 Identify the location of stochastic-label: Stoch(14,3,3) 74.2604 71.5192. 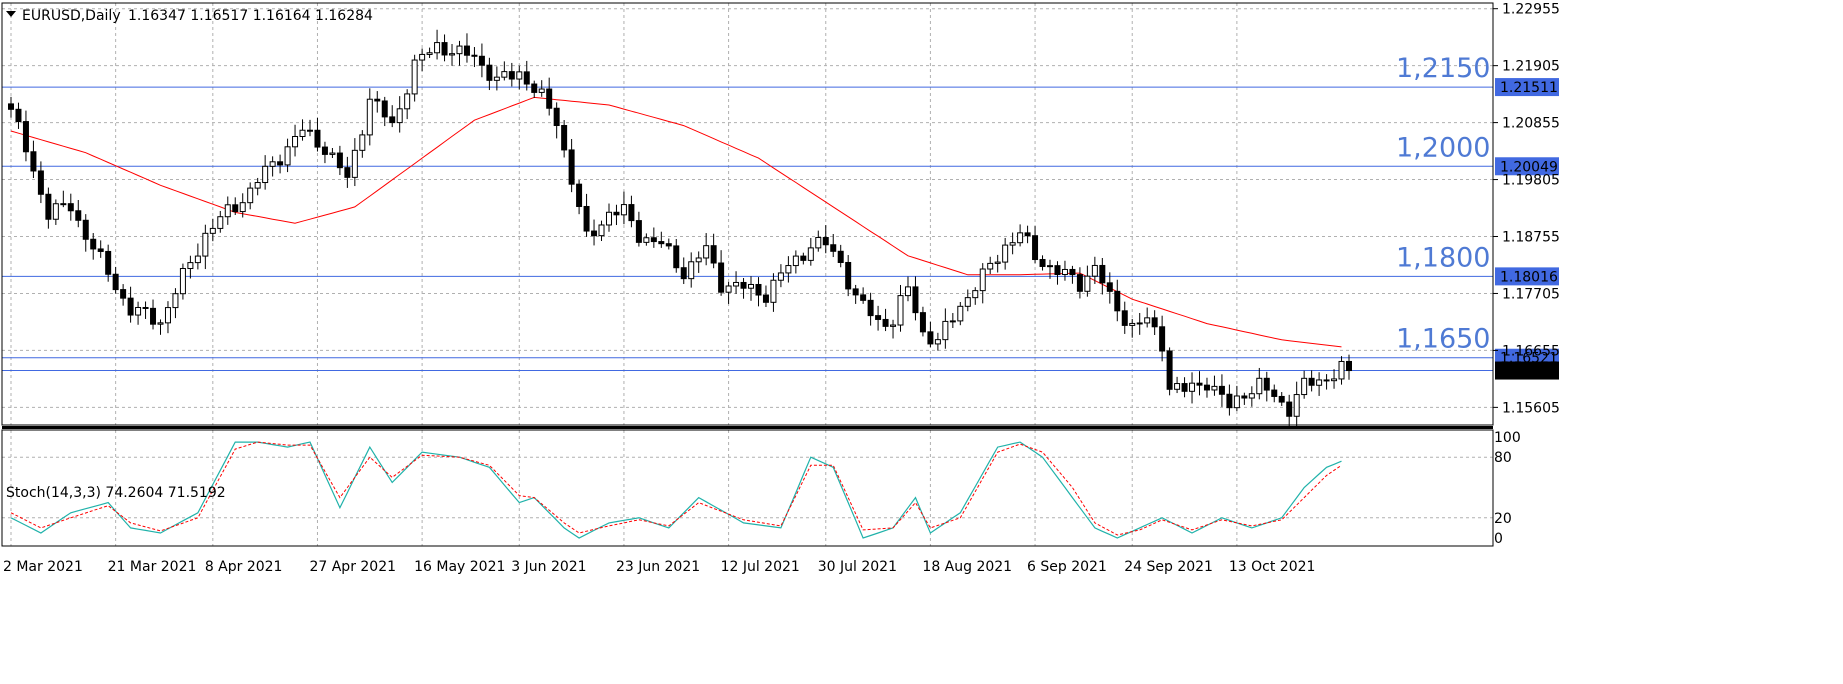
(116, 493).